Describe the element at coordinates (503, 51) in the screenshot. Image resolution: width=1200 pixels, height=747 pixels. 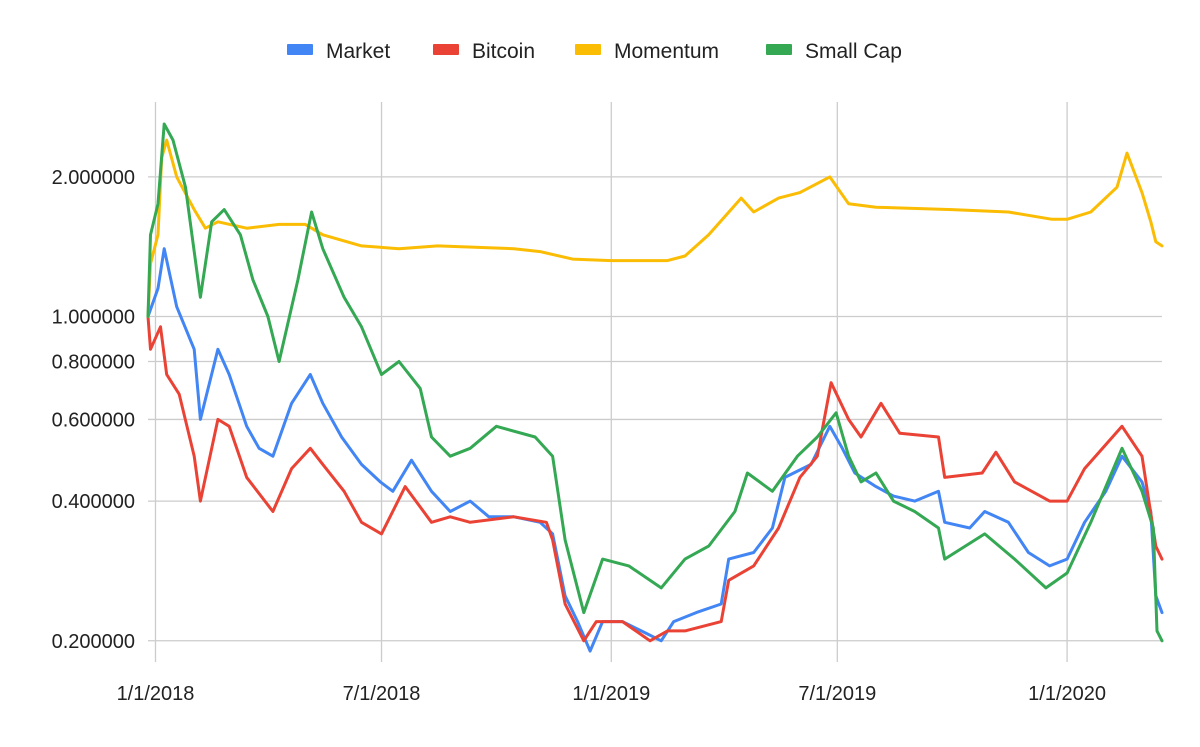
I see `legend-label: Bitcoin` at that location.